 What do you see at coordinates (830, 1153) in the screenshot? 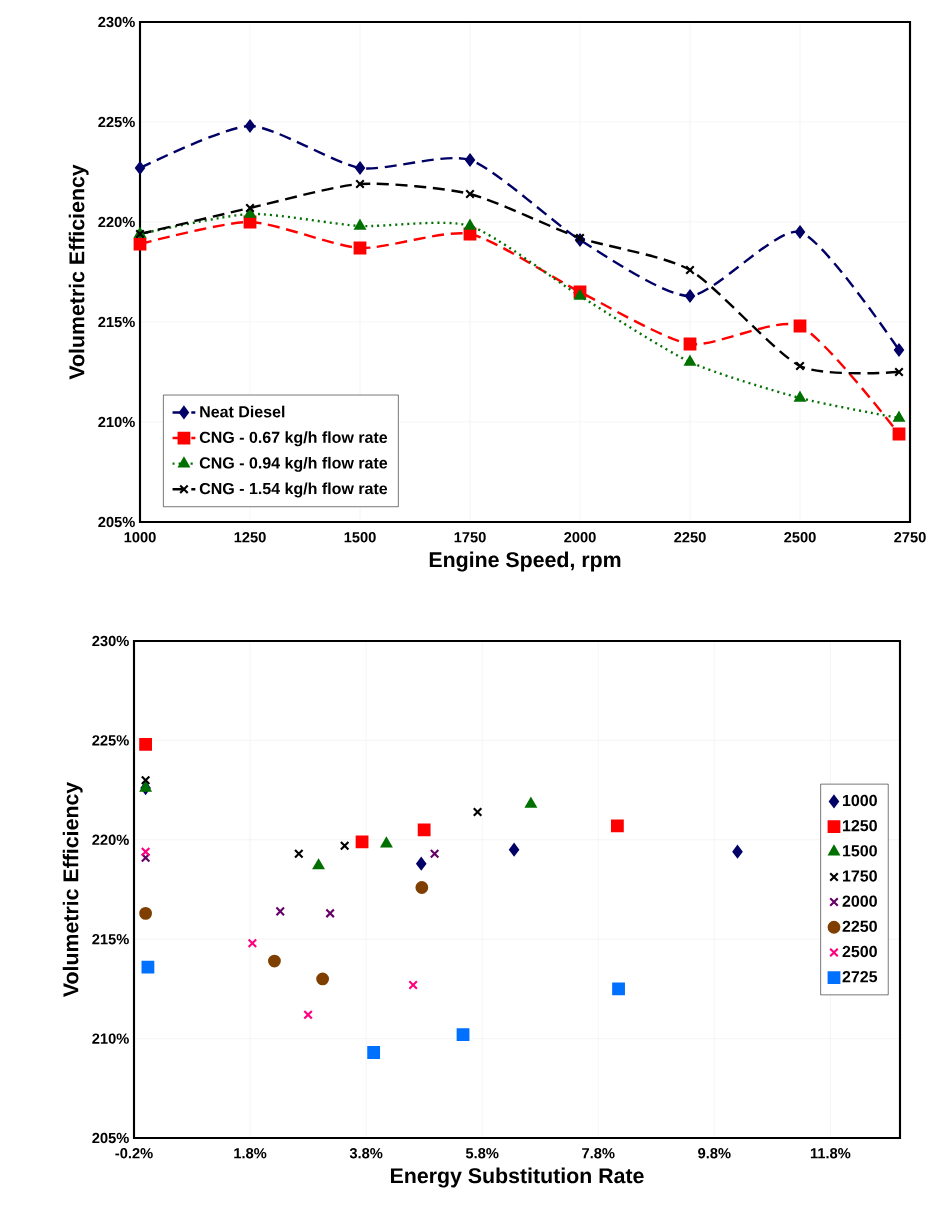
I see `x-tick-label: 11.8%` at bounding box center [830, 1153].